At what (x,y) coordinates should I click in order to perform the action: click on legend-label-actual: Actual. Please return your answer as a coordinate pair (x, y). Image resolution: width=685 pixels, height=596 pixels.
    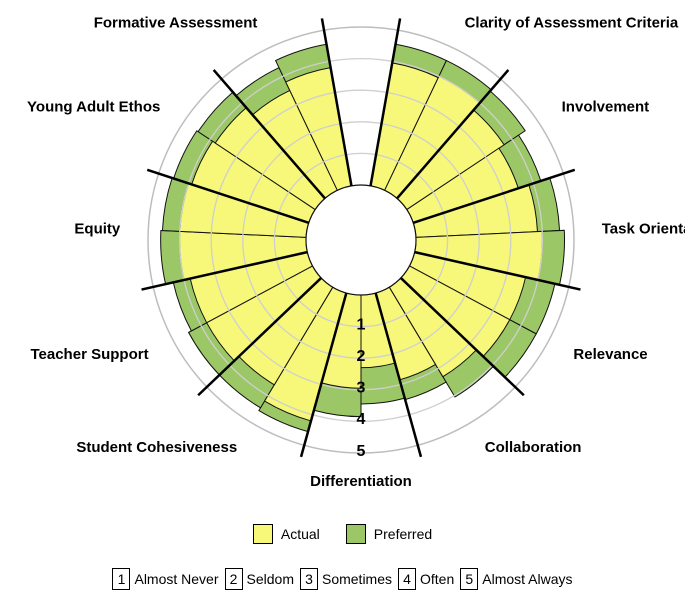
    Looking at the image, I should click on (300, 534).